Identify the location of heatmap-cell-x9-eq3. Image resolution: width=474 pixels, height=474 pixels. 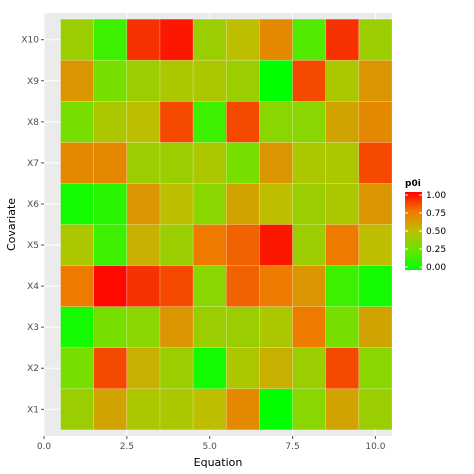
(143, 80).